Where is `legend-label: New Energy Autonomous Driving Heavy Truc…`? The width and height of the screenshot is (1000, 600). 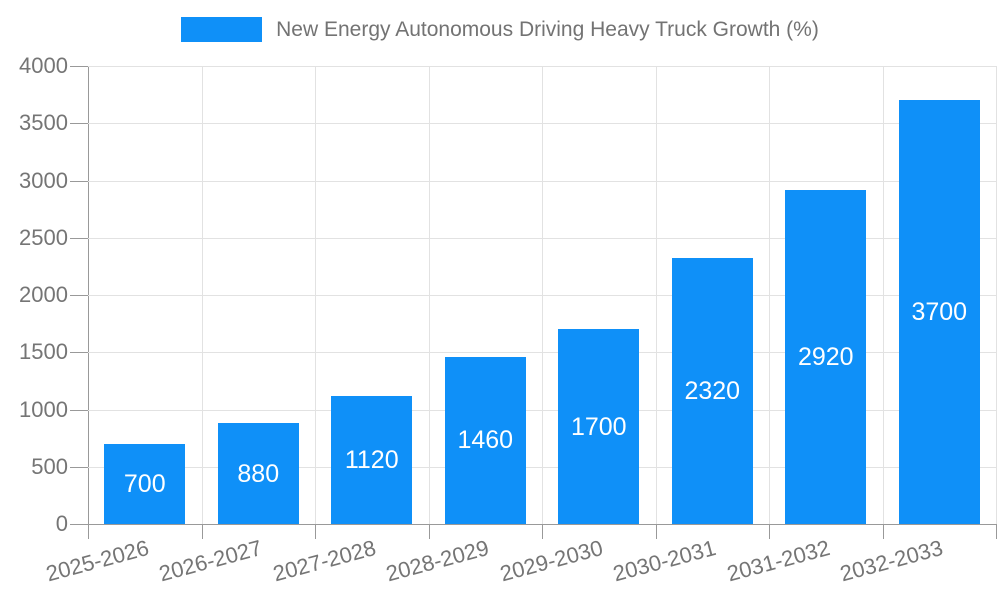 legend-label: New Energy Autonomous Driving Heavy Truc… is located at coordinates (547, 29).